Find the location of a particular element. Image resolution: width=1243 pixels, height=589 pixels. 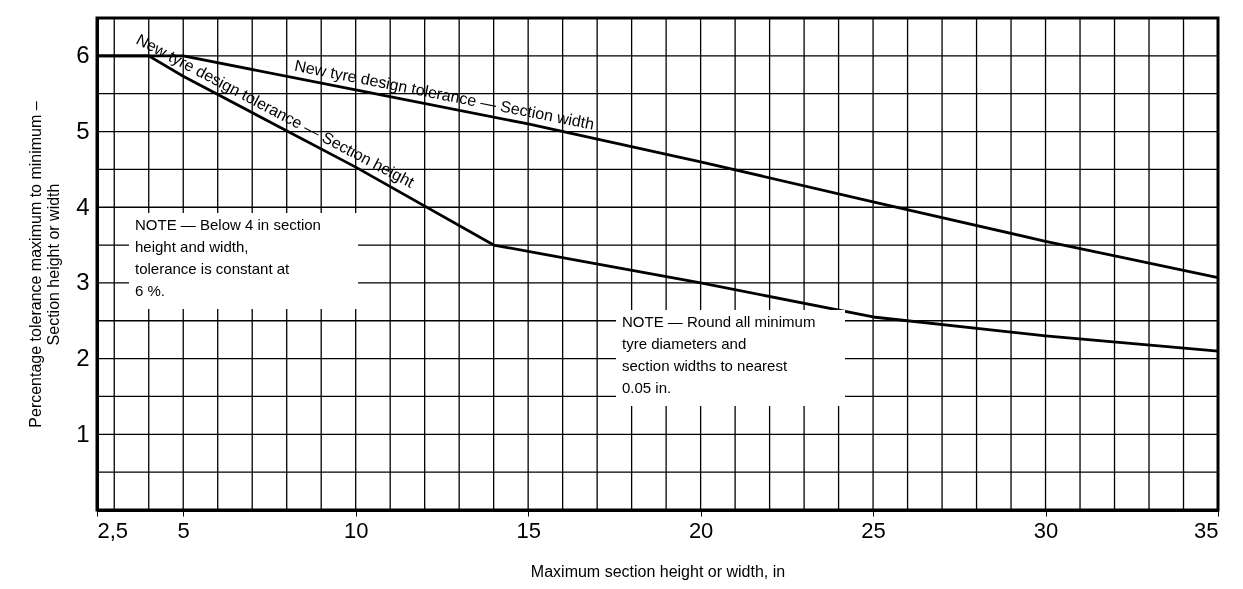

annotation: NOTE — Below 4 in section height and width, tolerance is constant at 6 %. is located at coordinates (228, 257).